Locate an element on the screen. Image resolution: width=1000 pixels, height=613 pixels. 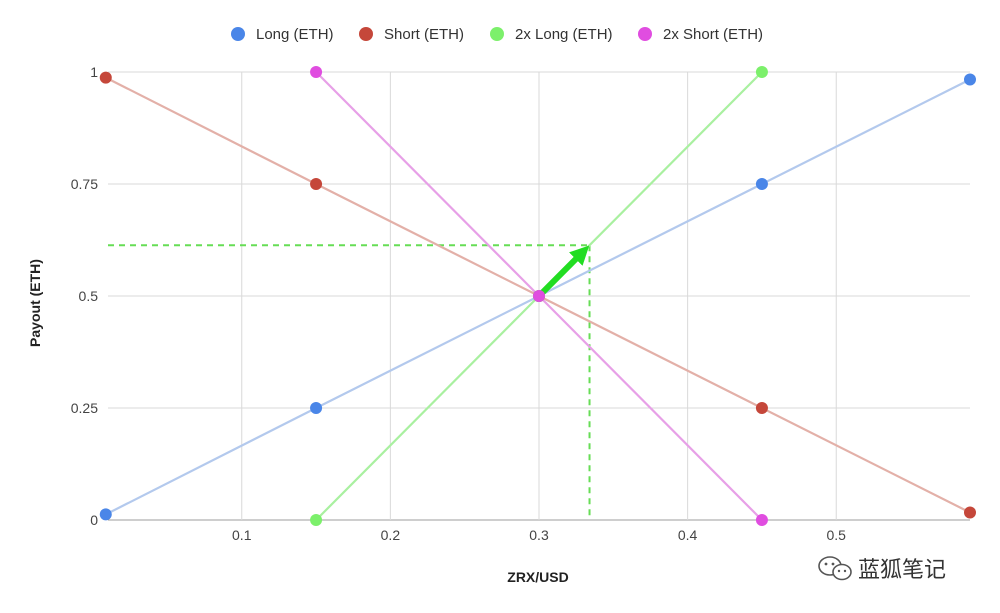
annotation-arrow is located at coordinates (563, 272).